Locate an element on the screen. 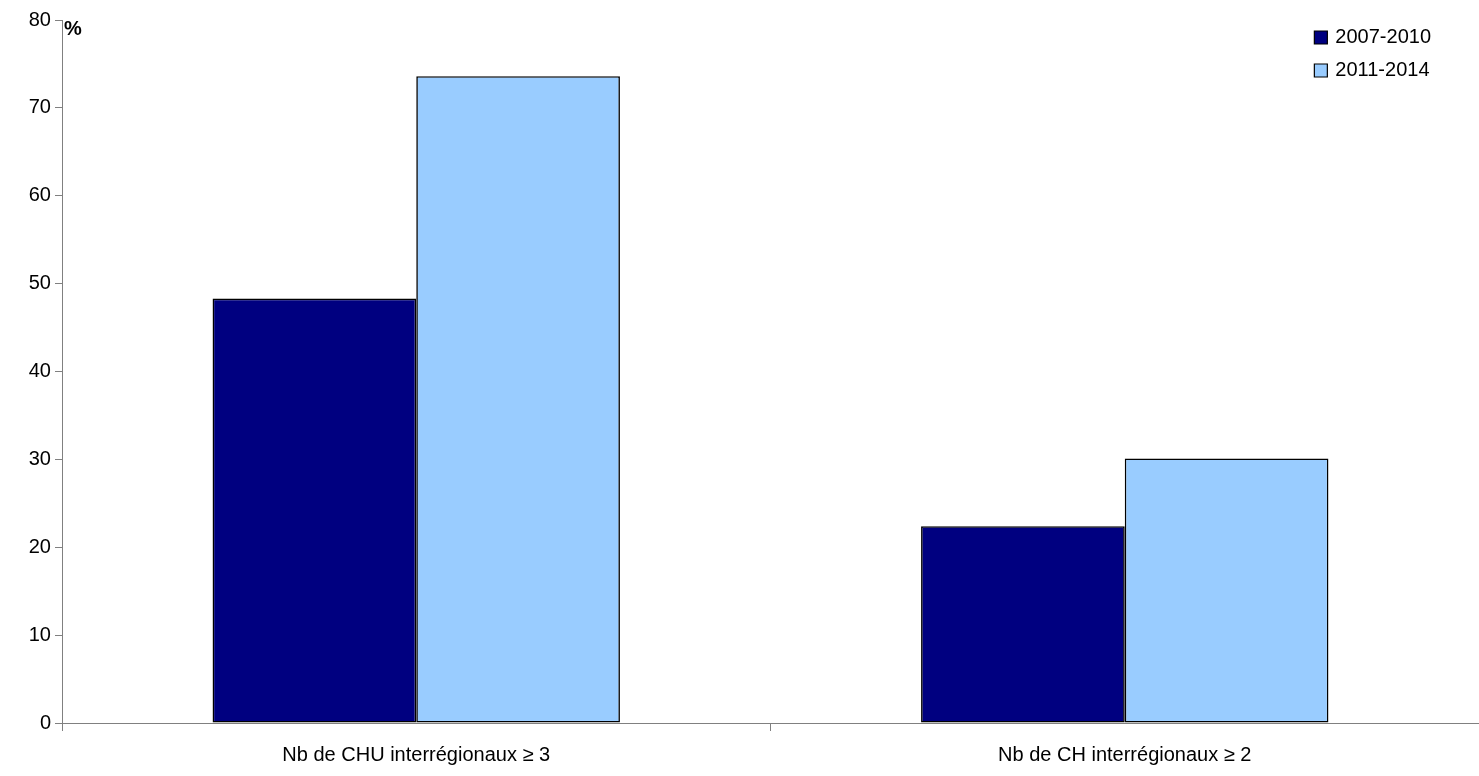  y-tick-label: 60 is located at coordinates (39, 194).